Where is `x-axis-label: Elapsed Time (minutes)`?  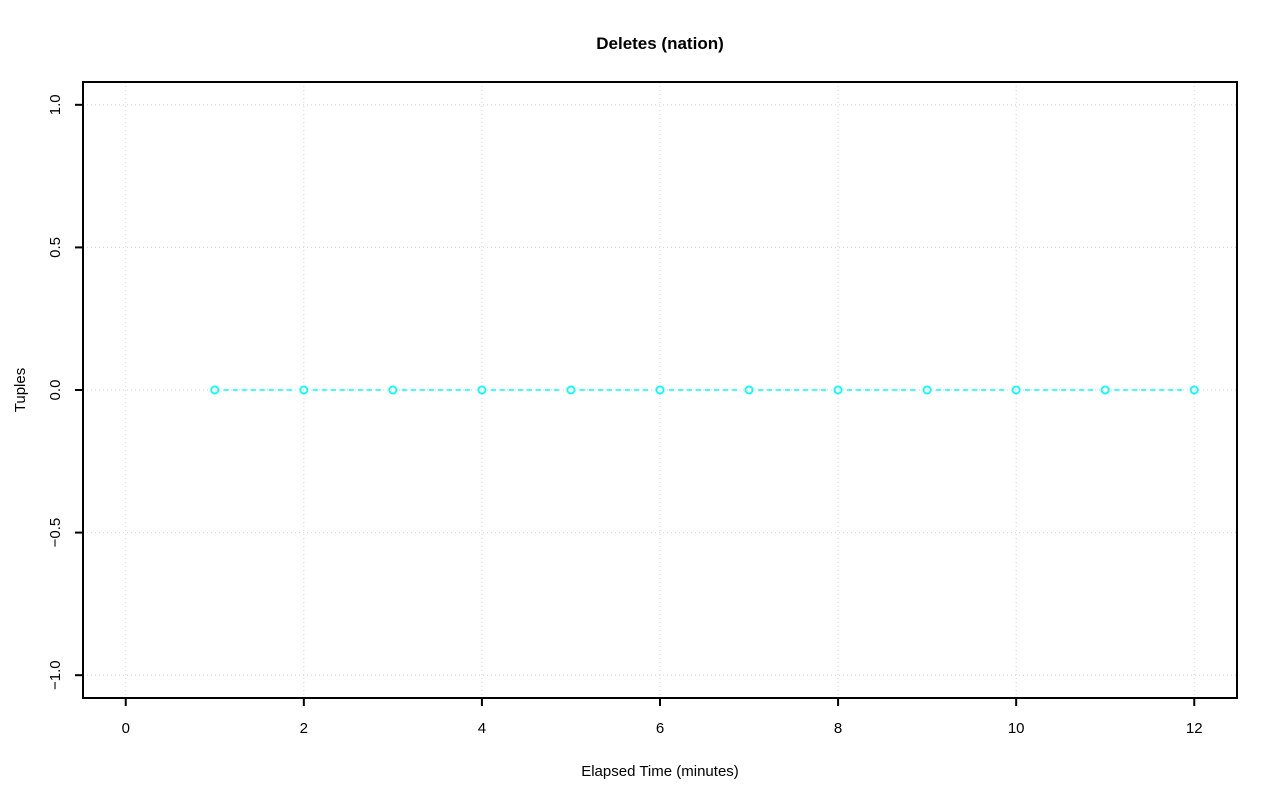
x-axis-label: Elapsed Time (minutes) is located at coordinates (660, 771).